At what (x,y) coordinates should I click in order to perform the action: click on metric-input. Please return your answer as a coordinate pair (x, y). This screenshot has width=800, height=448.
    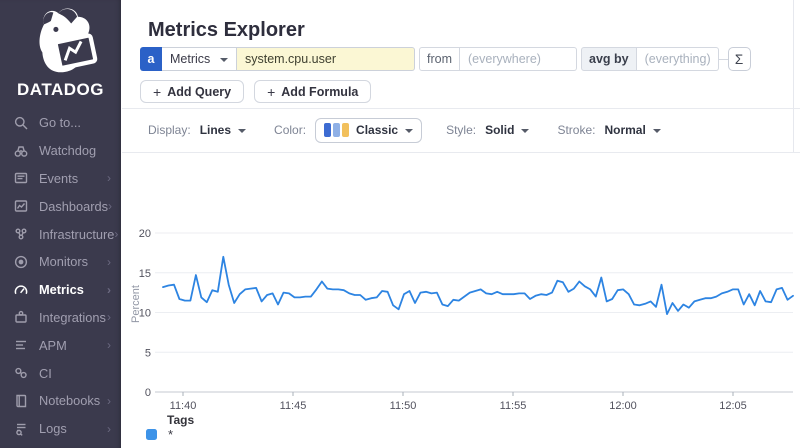
    Looking at the image, I should click on (325, 59).